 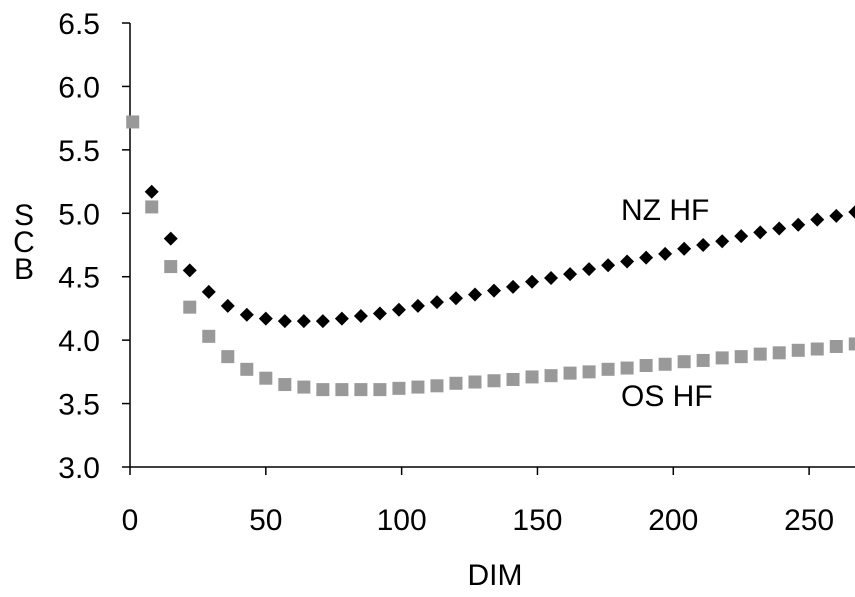 What do you see at coordinates (79, 405) in the screenshot?
I see `y-tick-label: 3.5` at bounding box center [79, 405].